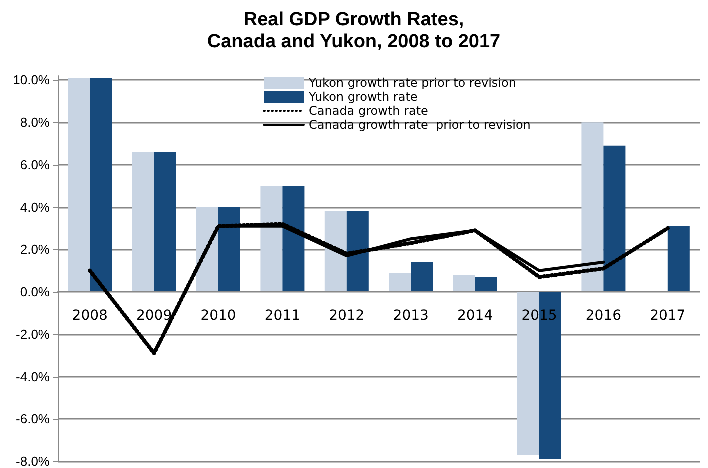 Image resolution: width=708 pixels, height=468 pixels. I want to click on x-tick-label: 2013, so click(411, 316).